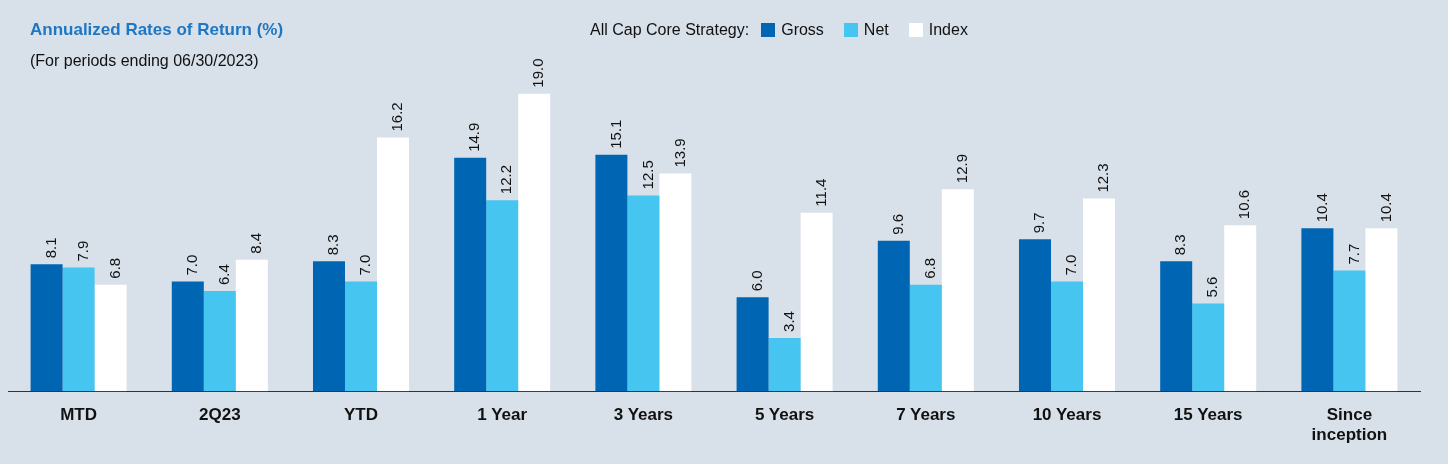 Image resolution: width=1448 pixels, height=464 pixels. Describe the element at coordinates (1353, 254) in the screenshot. I see `data-label: 7.7` at that location.